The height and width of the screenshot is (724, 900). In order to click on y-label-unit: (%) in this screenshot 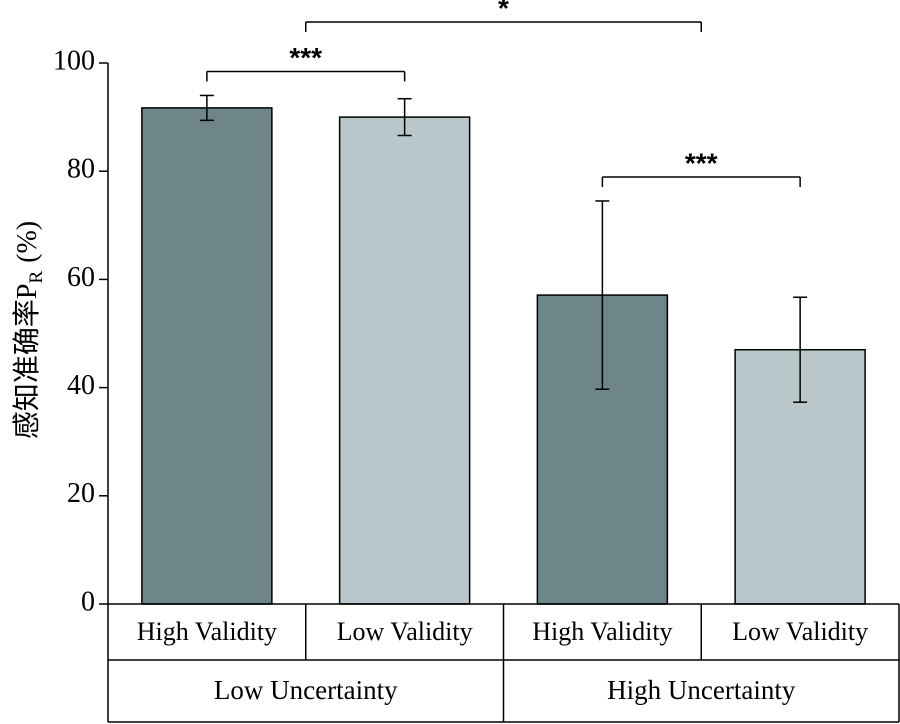, I will do `click(27, 242)`.